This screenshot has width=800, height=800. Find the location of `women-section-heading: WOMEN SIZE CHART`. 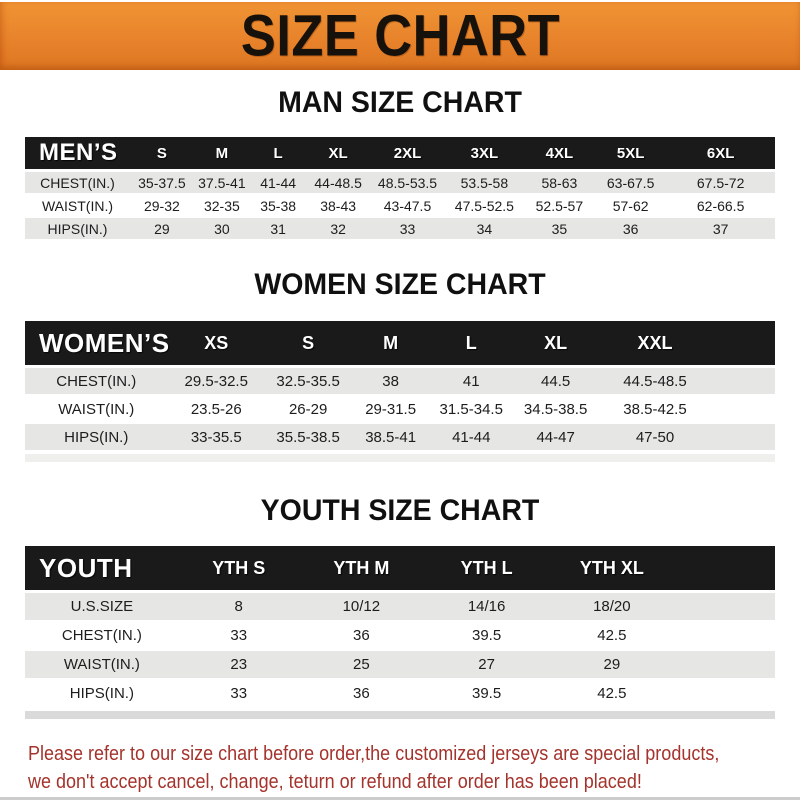

women-section-heading: WOMEN SIZE CHART is located at coordinates (400, 284).